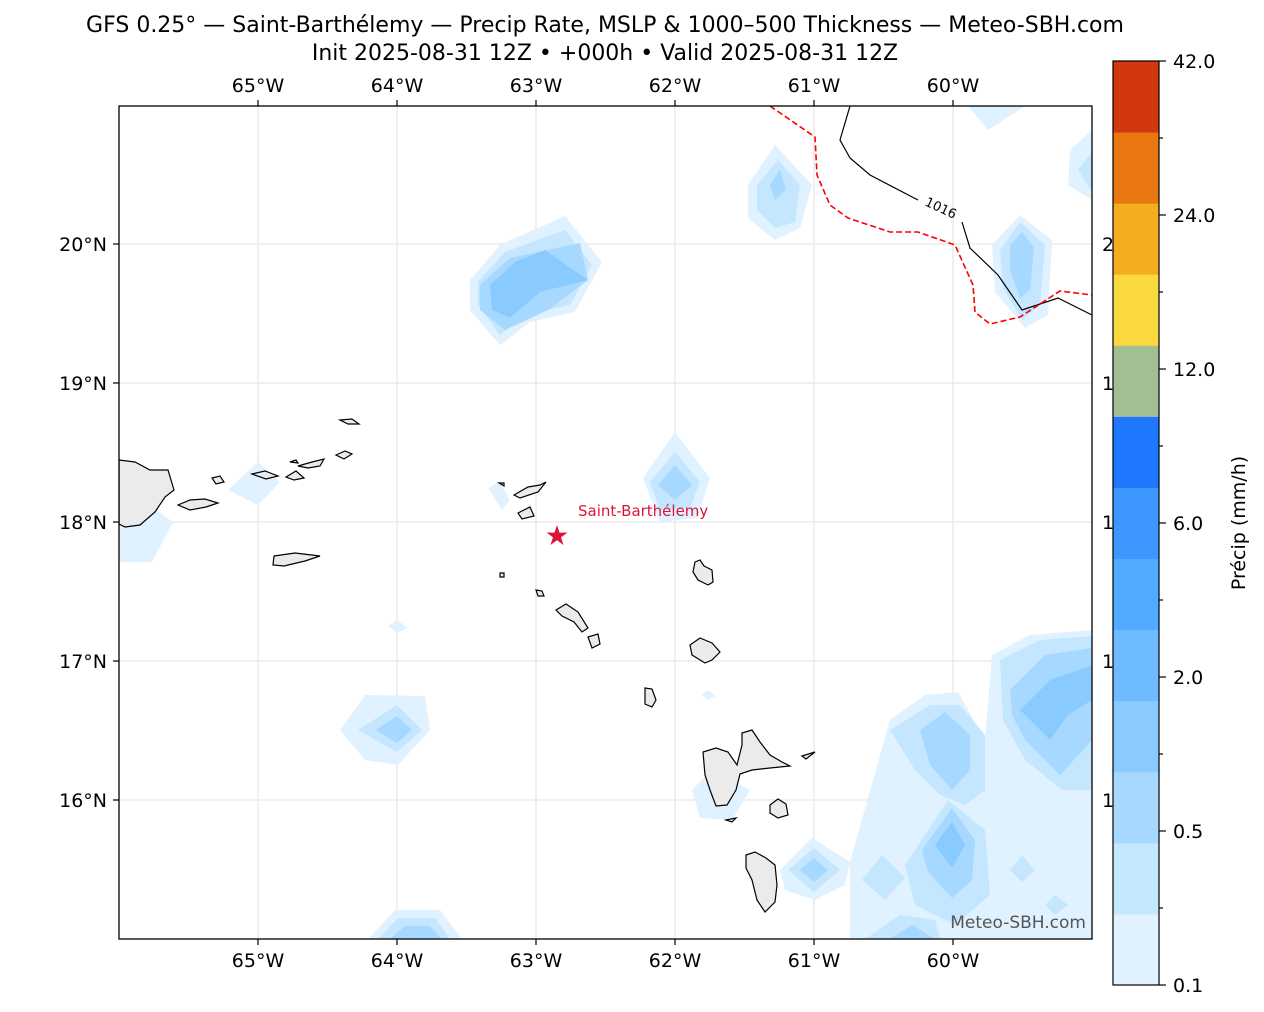 The height and width of the screenshot is (1012, 1264). I want to click on lat-tick-label: 19°N, so click(83, 384).